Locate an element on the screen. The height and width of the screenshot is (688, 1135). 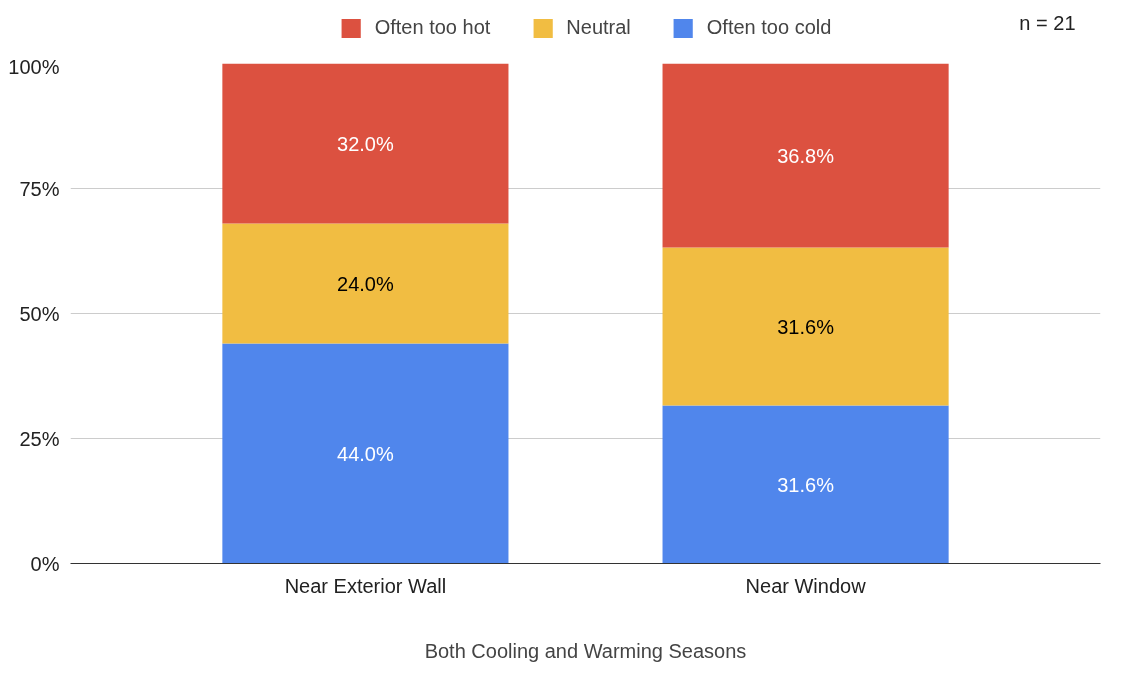
legend-label: Neutral is located at coordinates (598, 27).